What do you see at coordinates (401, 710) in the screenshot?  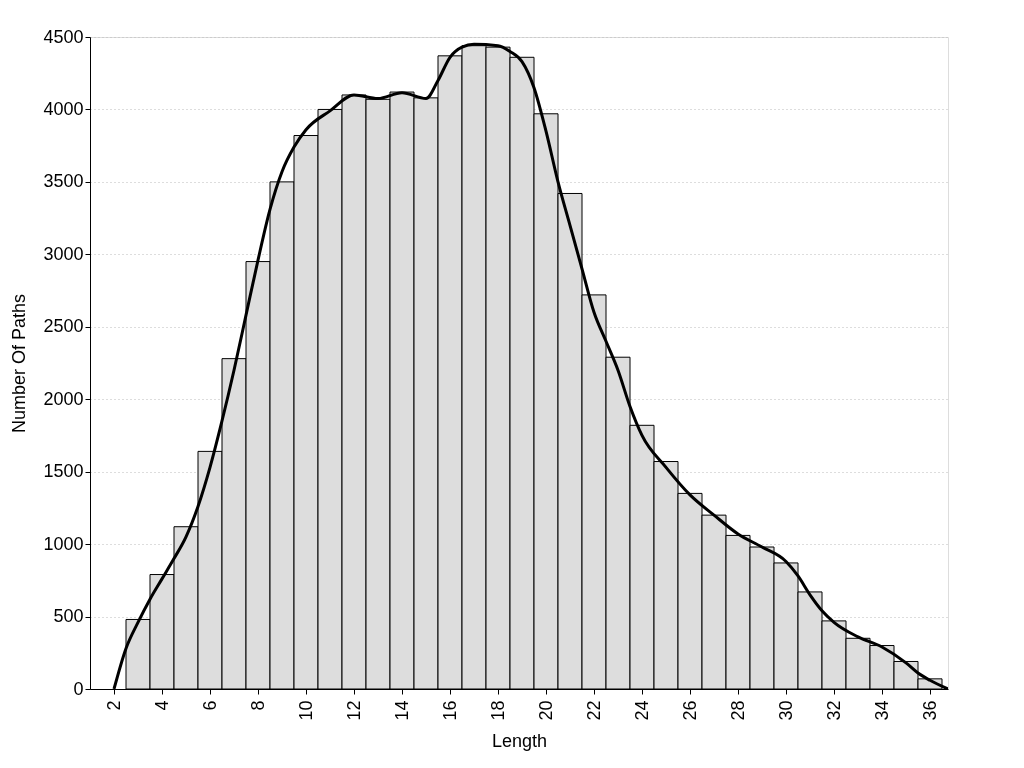 I see `x-tick-label: 14` at bounding box center [401, 710].